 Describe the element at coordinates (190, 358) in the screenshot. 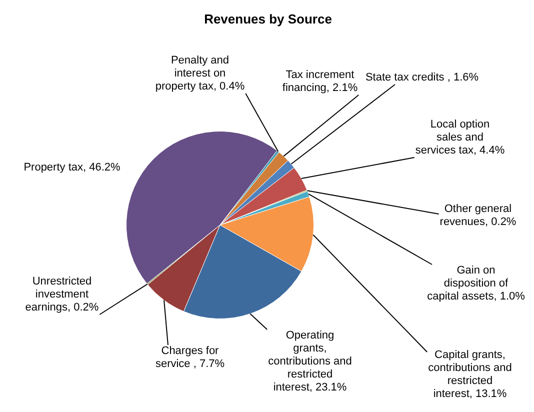

I see `slice-label: Charges for service , 7.7%` at that location.